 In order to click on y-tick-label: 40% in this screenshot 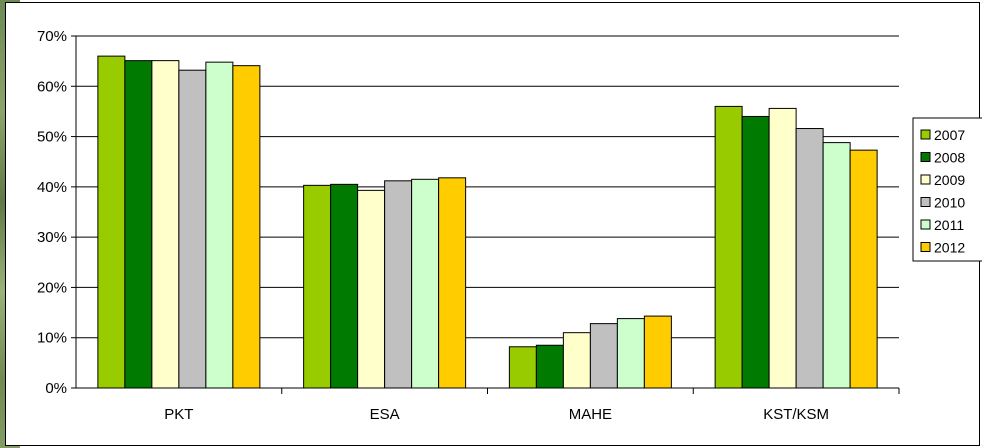, I will do `click(52, 187)`.